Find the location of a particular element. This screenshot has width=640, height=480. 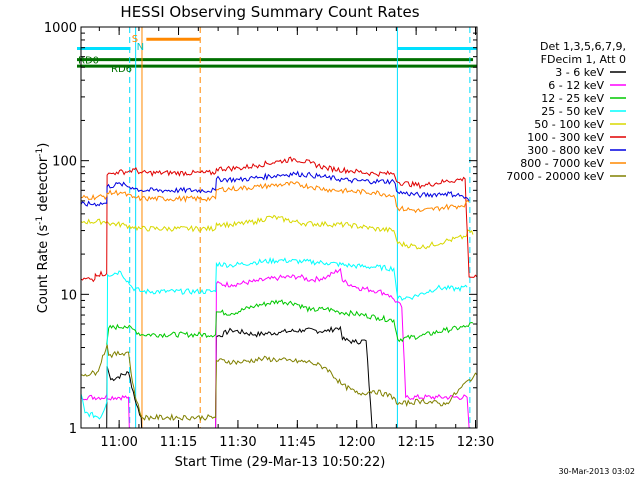

legend-label: 6 - 12 keV is located at coordinates (576, 85).